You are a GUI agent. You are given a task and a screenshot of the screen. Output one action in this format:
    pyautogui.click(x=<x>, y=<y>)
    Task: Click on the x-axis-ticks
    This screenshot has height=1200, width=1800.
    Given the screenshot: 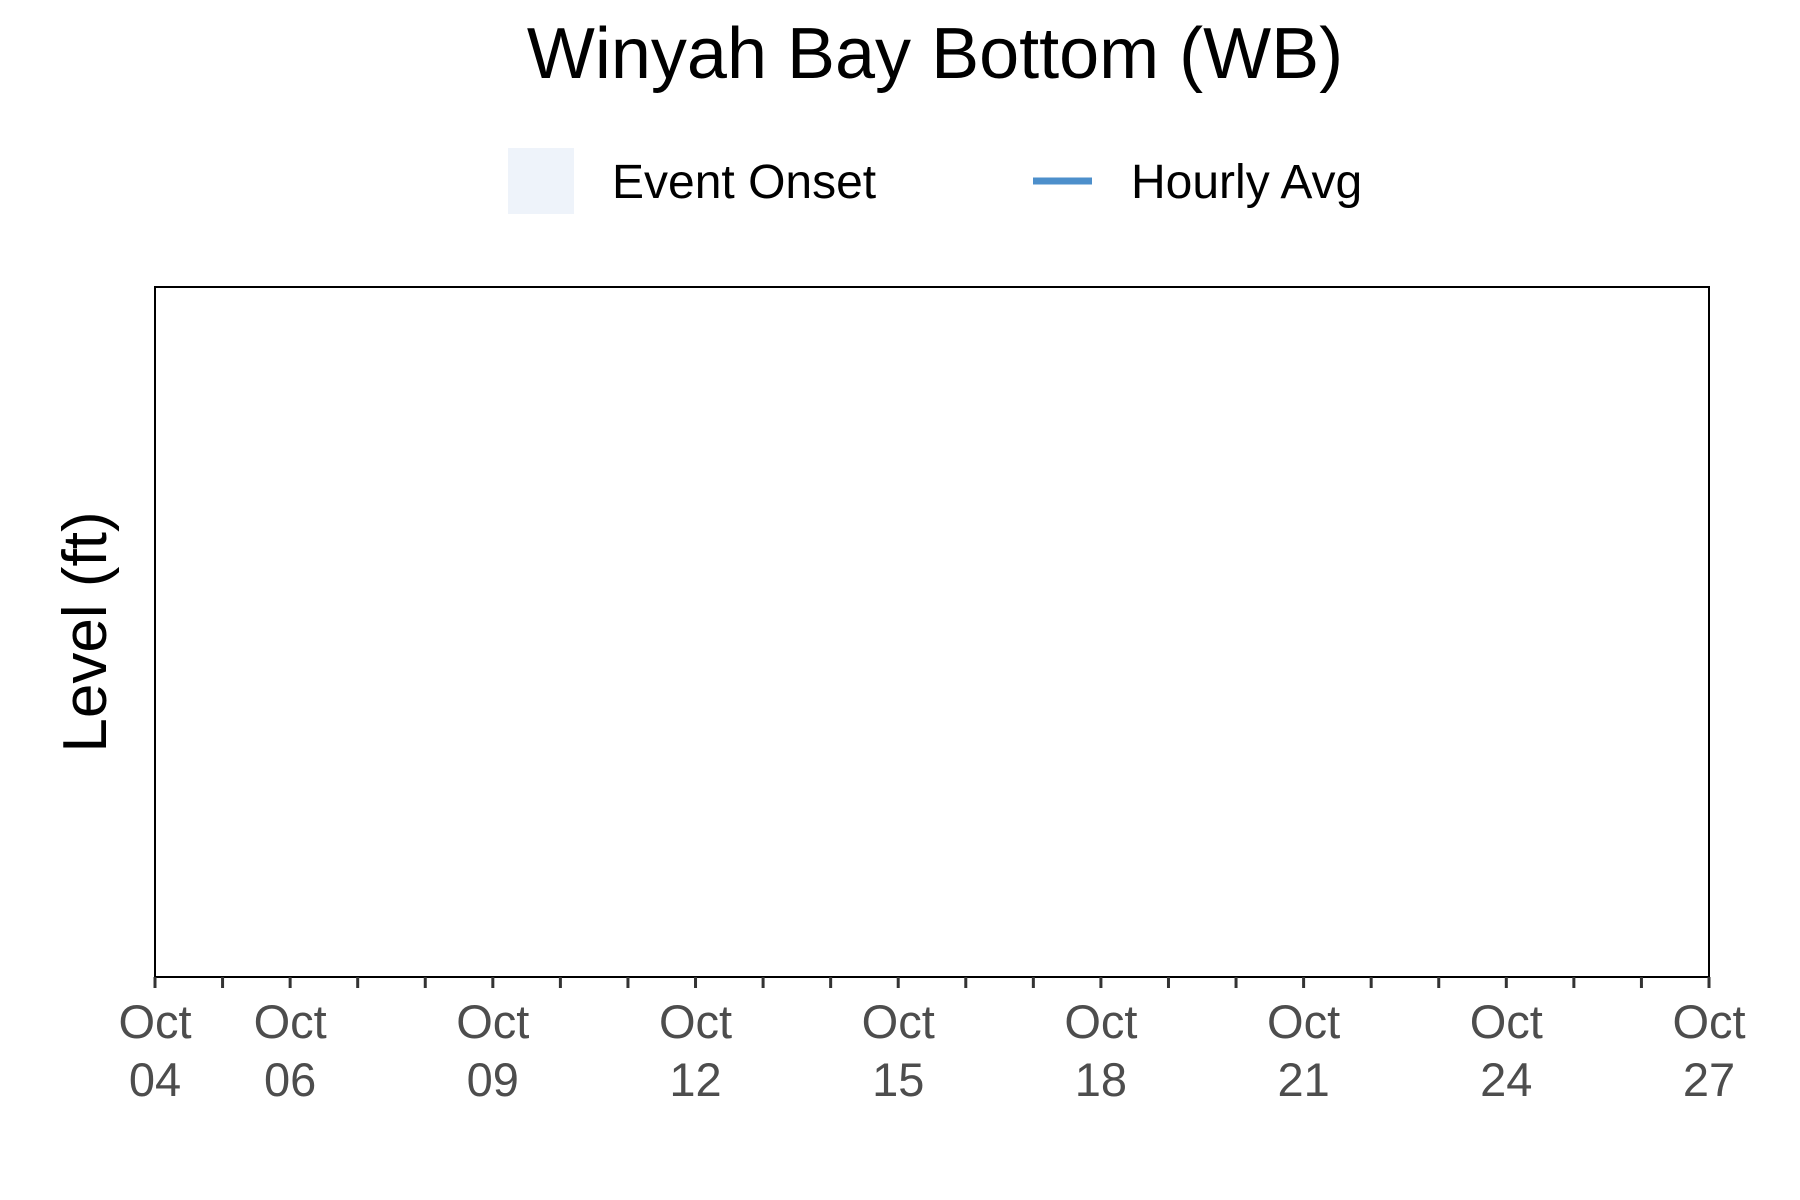 What is the action you would take?
    pyautogui.click(x=932, y=982)
    